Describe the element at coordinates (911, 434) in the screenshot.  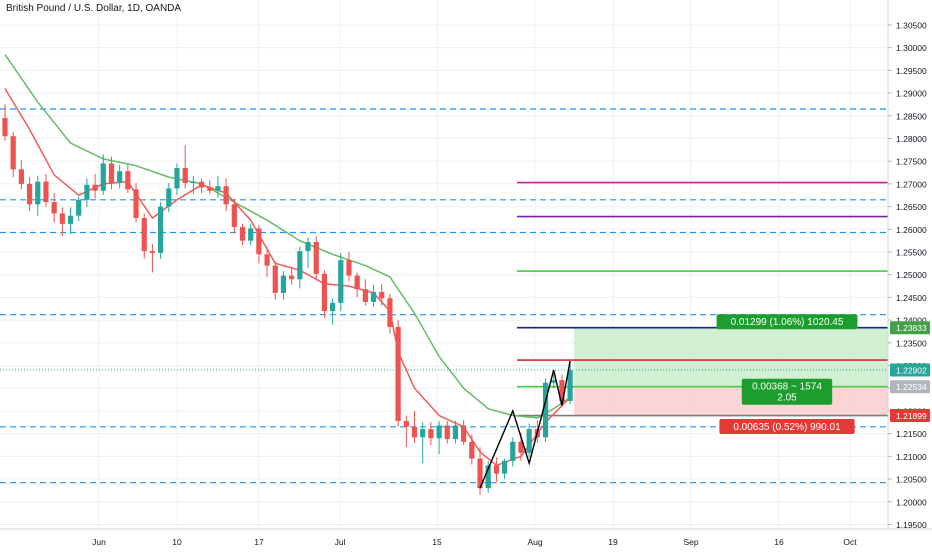
I see `y-tick-label: 1.21500` at that location.